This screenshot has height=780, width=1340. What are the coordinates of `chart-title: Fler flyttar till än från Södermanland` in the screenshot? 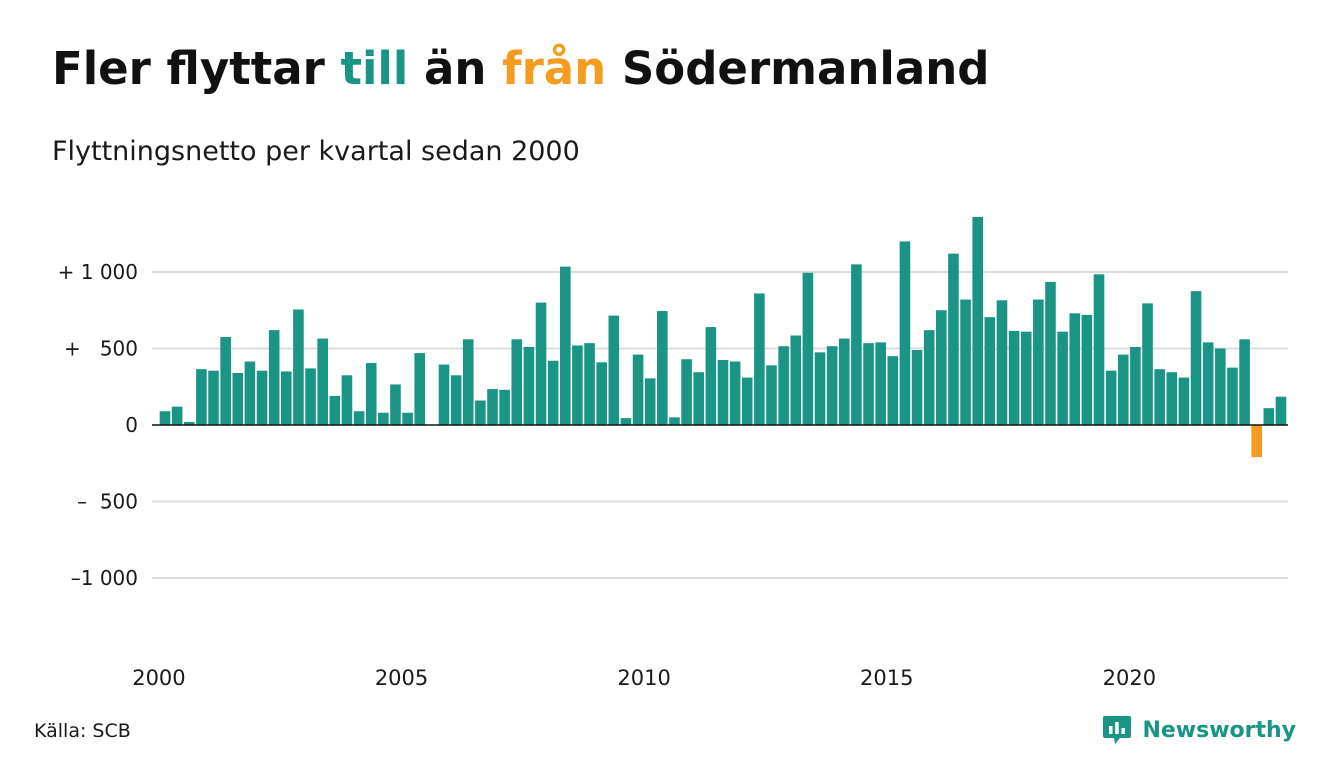 It's located at (520, 68).